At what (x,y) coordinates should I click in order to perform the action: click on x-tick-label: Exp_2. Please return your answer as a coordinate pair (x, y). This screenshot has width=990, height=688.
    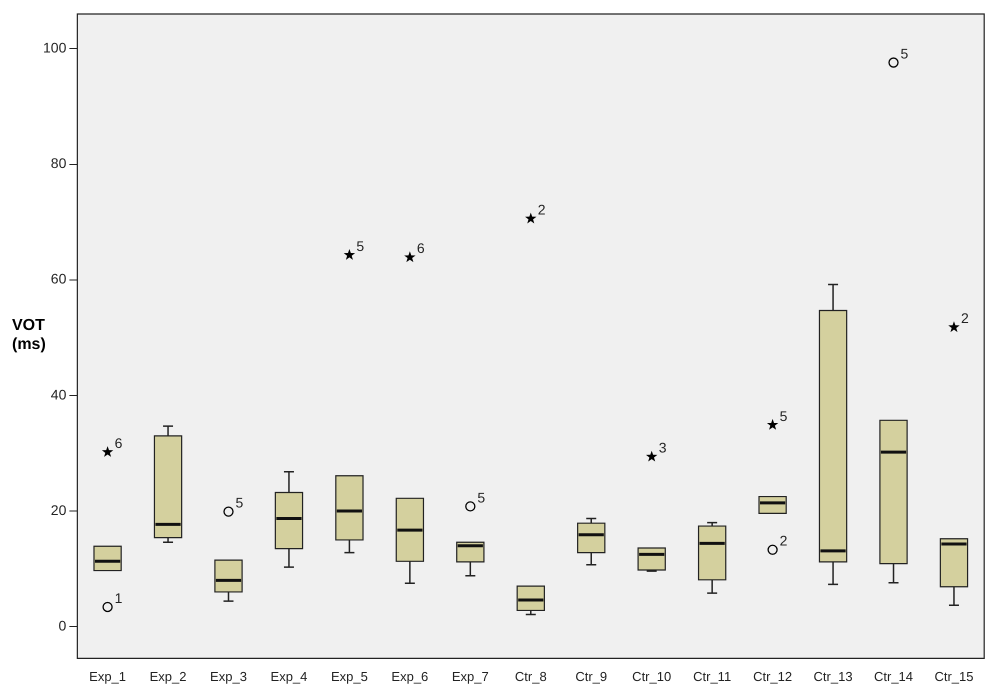
    Looking at the image, I should click on (168, 676).